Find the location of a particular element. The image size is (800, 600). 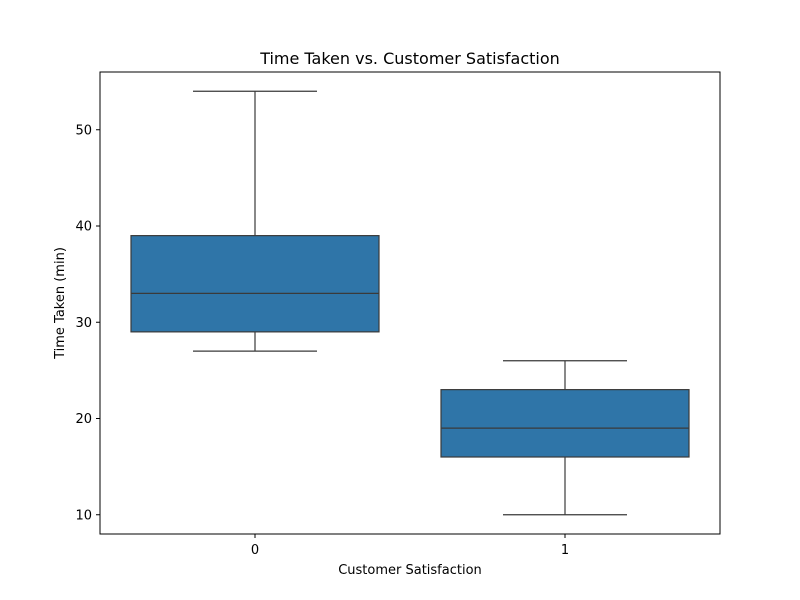

x-tick-label-0: 0 is located at coordinates (255, 550).